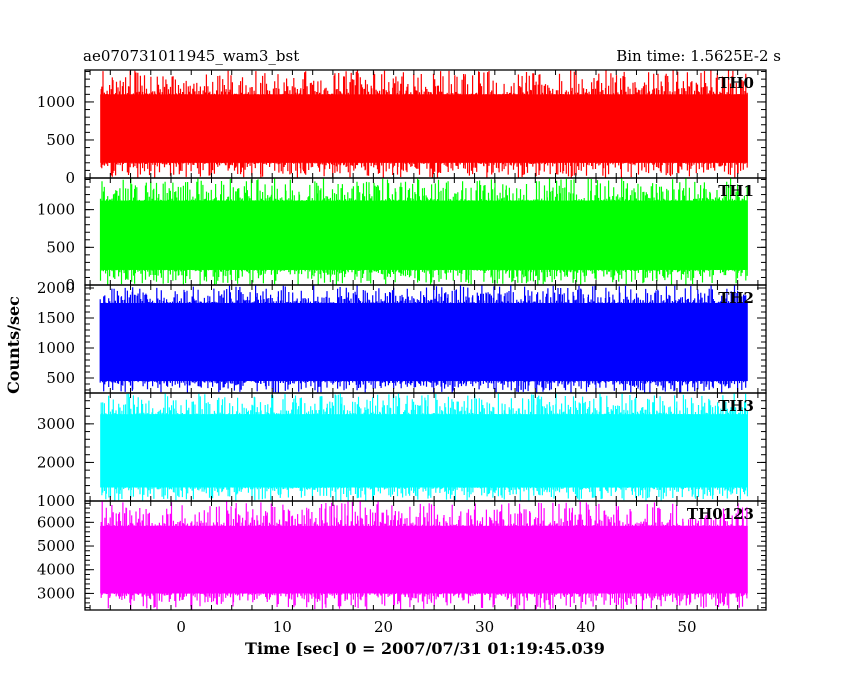  I want to click on x-tick-label: 30, so click(484, 627).